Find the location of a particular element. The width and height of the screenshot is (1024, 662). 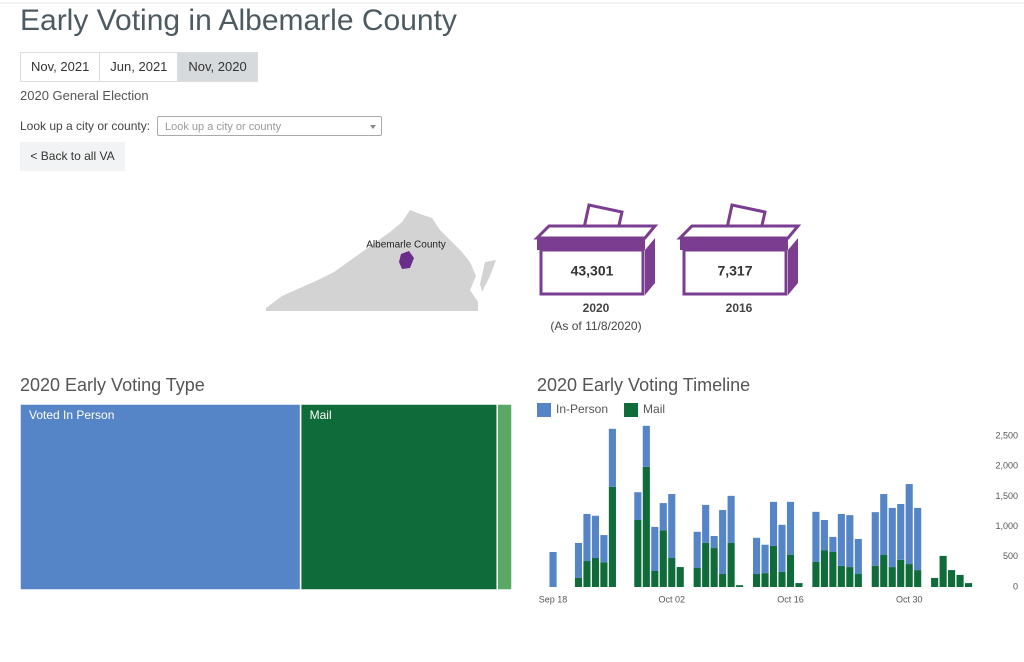

y-tick-label: 0 is located at coordinates (1015, 586).